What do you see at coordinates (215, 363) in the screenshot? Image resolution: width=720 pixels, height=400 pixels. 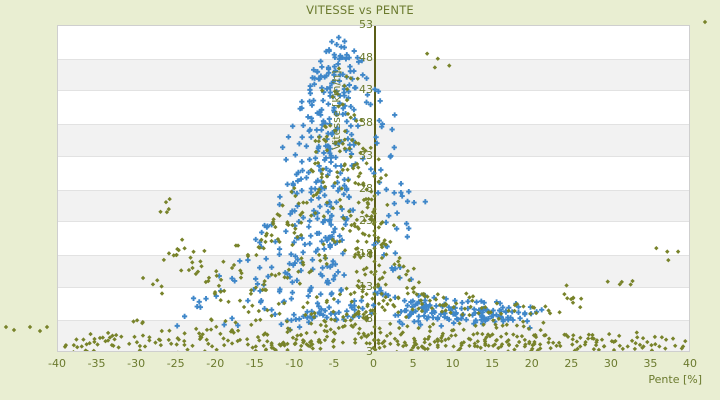 I see `x-tick-label: -20` at bounding box center [215, 363].